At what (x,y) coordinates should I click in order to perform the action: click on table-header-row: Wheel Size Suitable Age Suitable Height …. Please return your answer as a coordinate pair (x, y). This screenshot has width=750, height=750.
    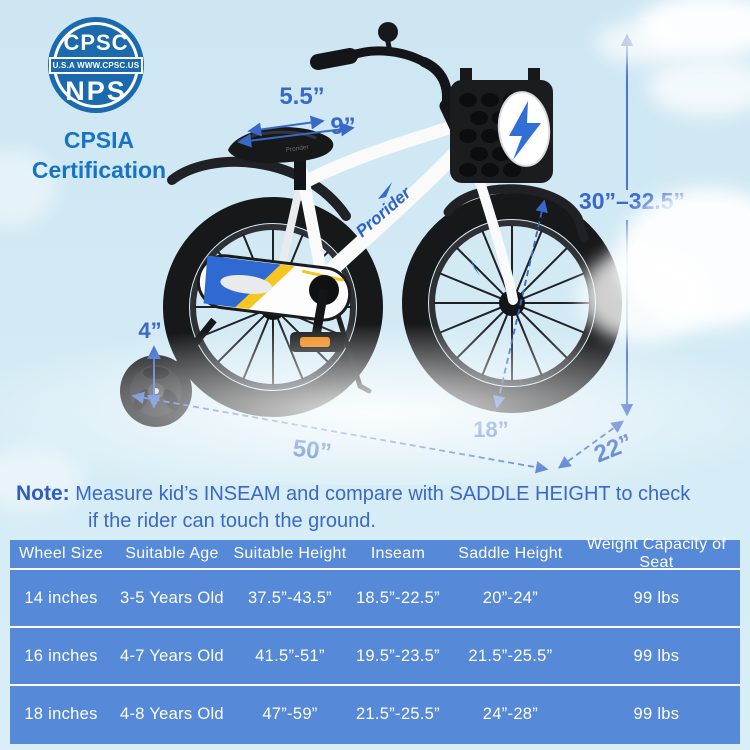
    Looking at the image, I should click on (375, 553).